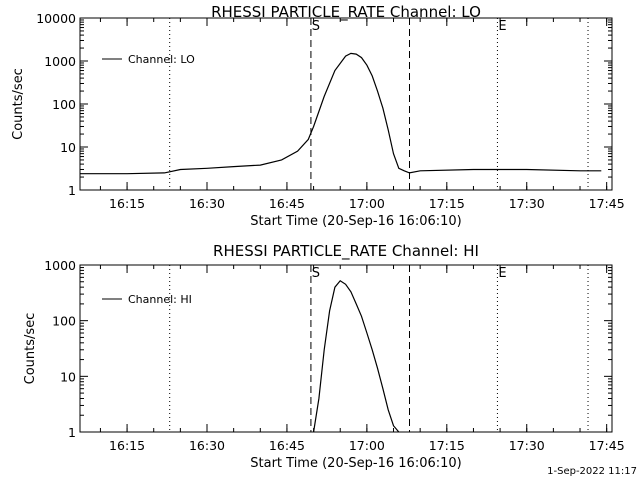  Describe the element at coordinates (56, 18) in the screenshot. I see `y-tick-label: 10000` at that location.